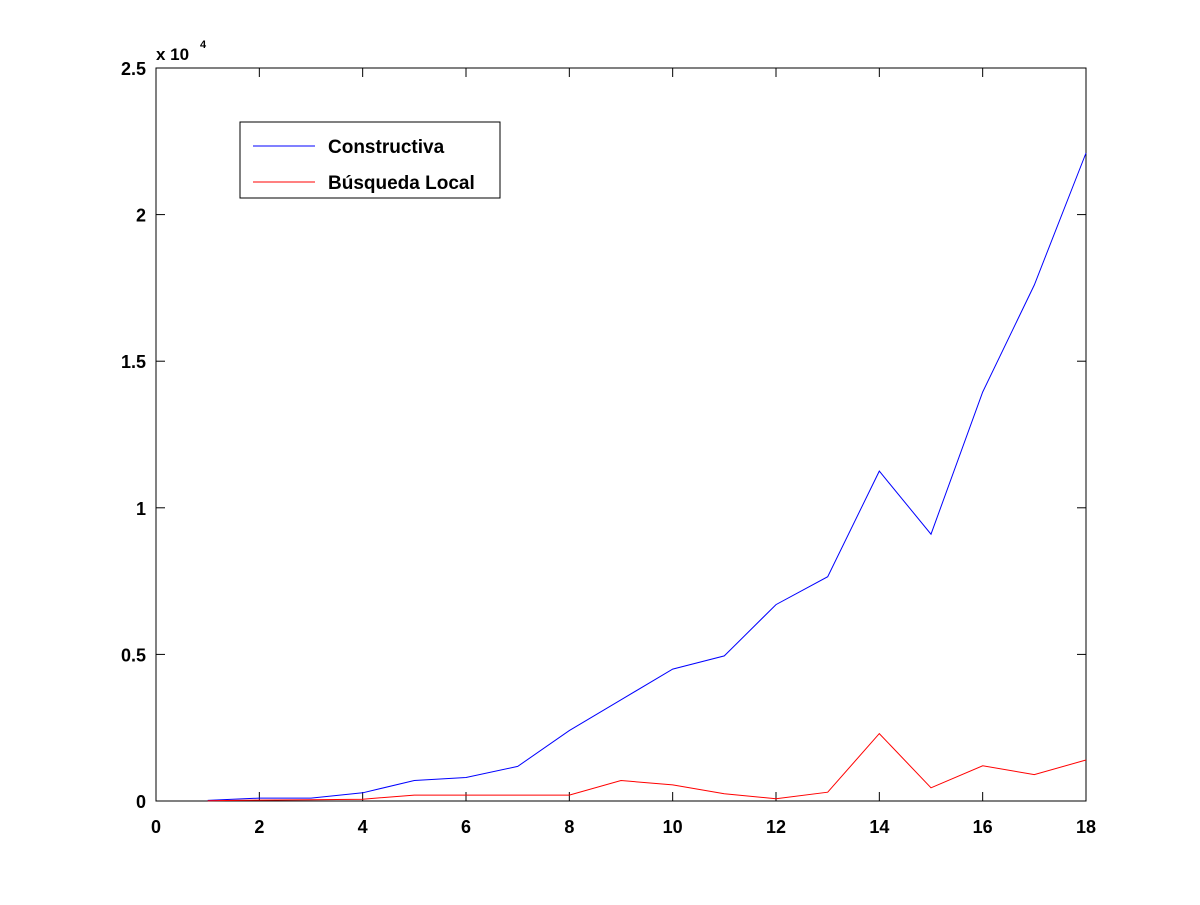  What do you see at coordinates (1086, 827) in the screenshot?
I see `x-tick-label: 18` at bounding box center [1086, 827].